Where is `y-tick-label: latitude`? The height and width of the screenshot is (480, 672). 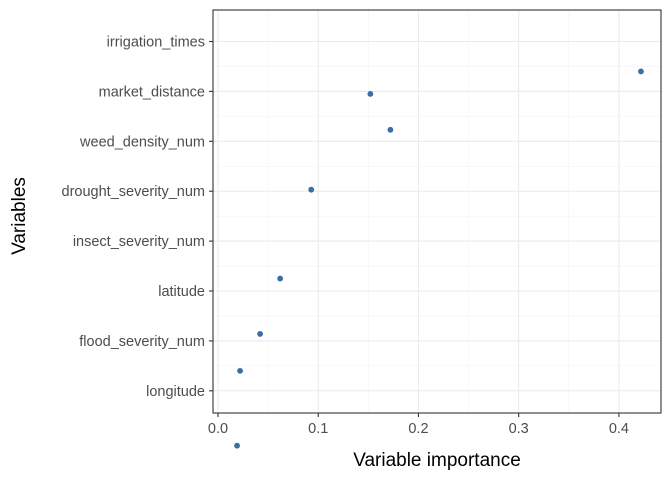 y-tick-label: latitude is located at coordinates (181, 292).